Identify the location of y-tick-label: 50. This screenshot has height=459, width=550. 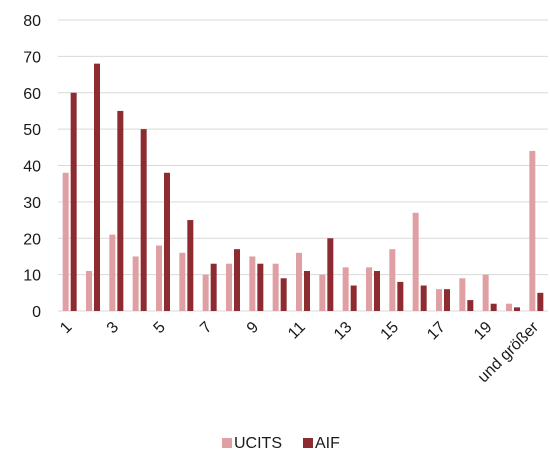
(32, 130).